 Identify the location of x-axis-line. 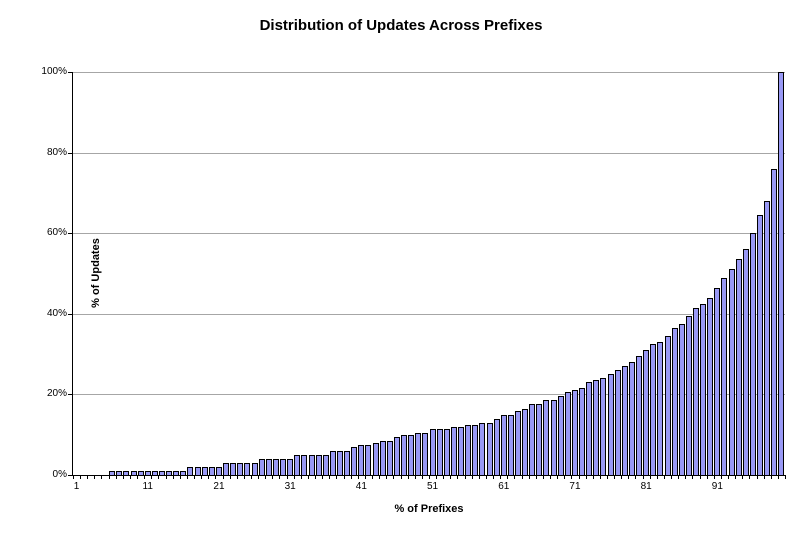
(429, 475).